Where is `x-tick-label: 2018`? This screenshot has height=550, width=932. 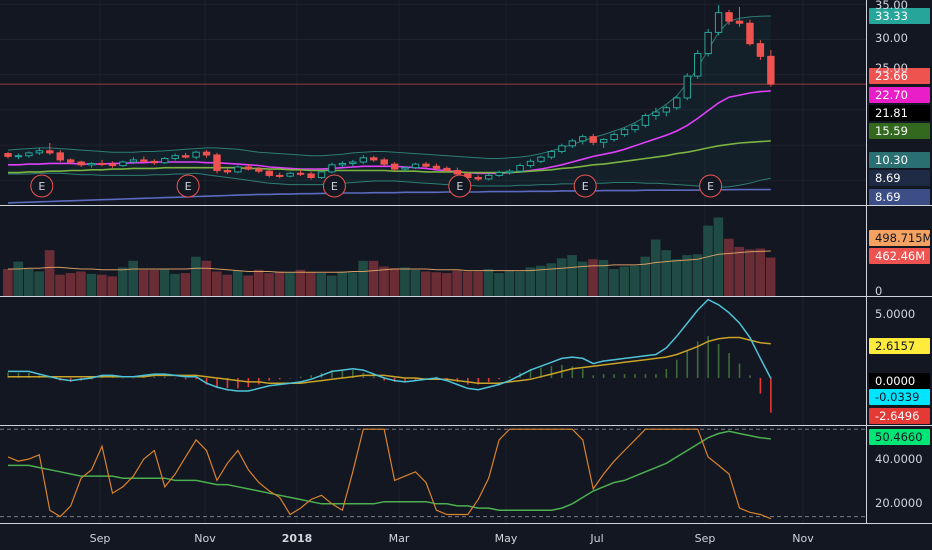 x-tick-label: 2018 is located at coordinates (297, 538).